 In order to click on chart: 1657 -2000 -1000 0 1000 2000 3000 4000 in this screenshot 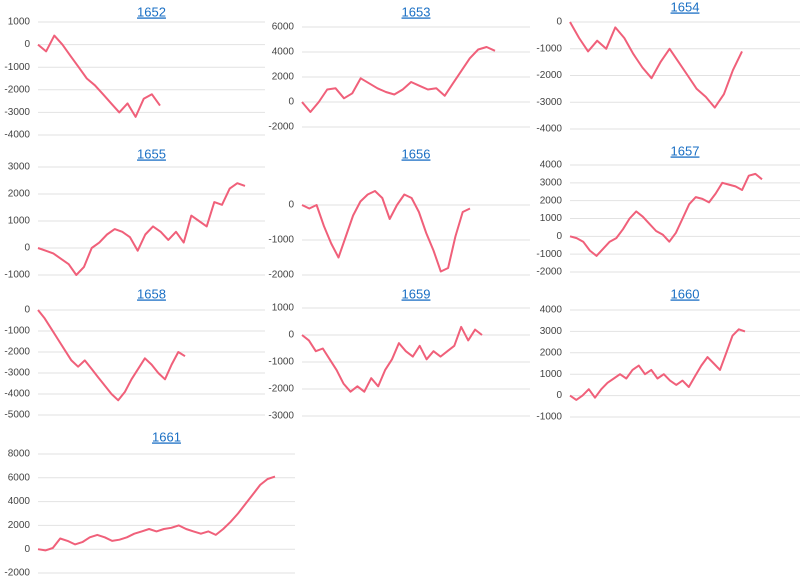, I will do `click(668, 210)`.